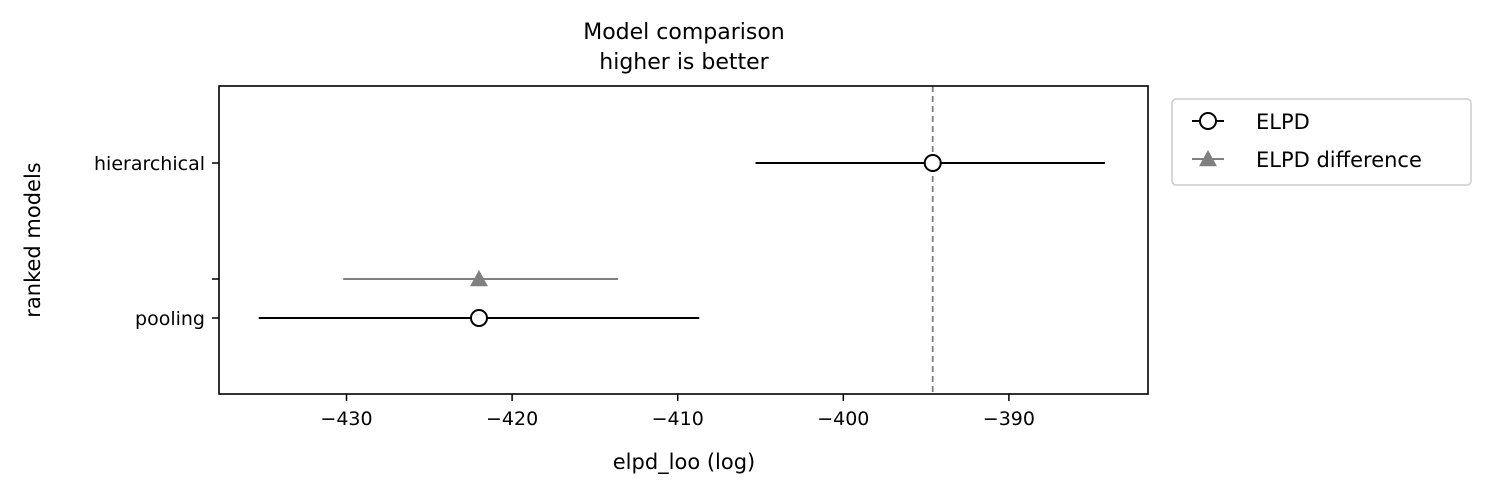 This screenshot has height=495, width=1491. What do you see at coordinates (156, 241) in the screenshot?
I see `y-axis-ticks: hierarchical pooling` at bounding box center [156, 241].